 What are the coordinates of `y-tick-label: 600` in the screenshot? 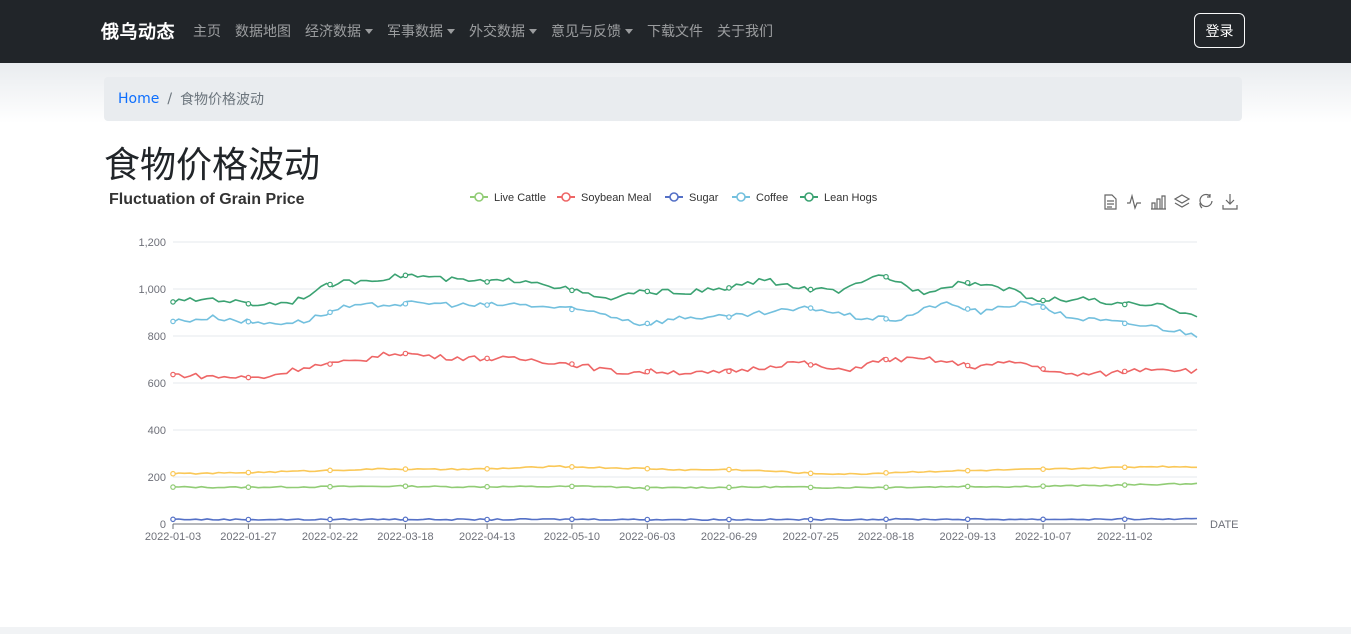 It's located at (157, 384).